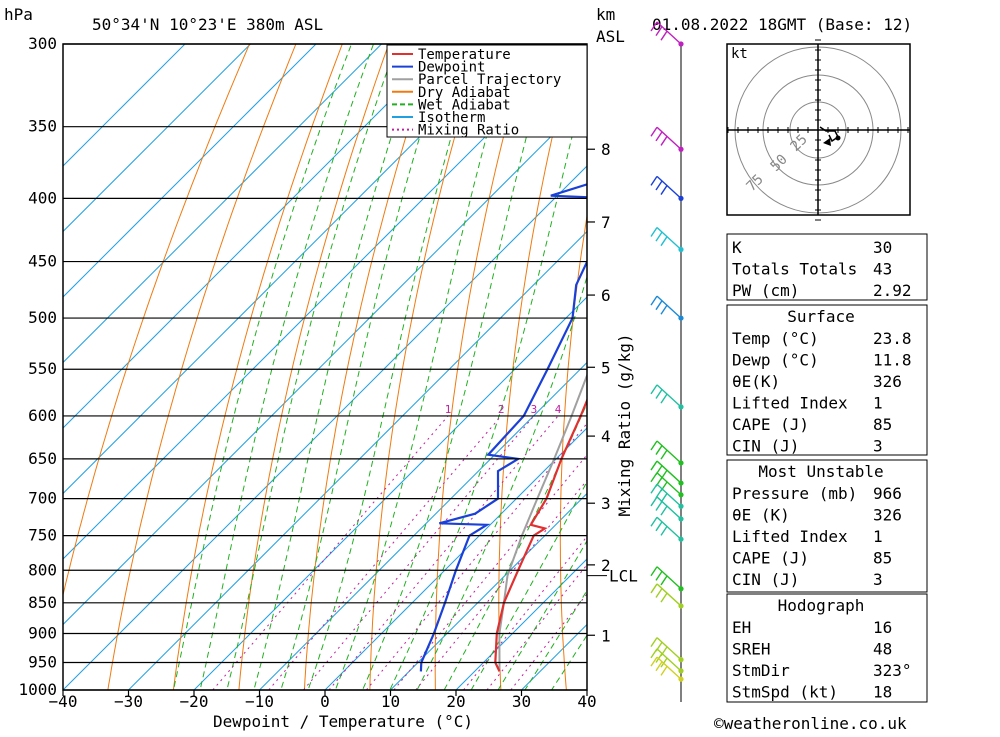 This screenshot has width=1000, height=737. What do you see at coordinates (820, 471) in the screenshot?
I see `most-unstable-title: Most Unstable` at bounding box center [820, 471].